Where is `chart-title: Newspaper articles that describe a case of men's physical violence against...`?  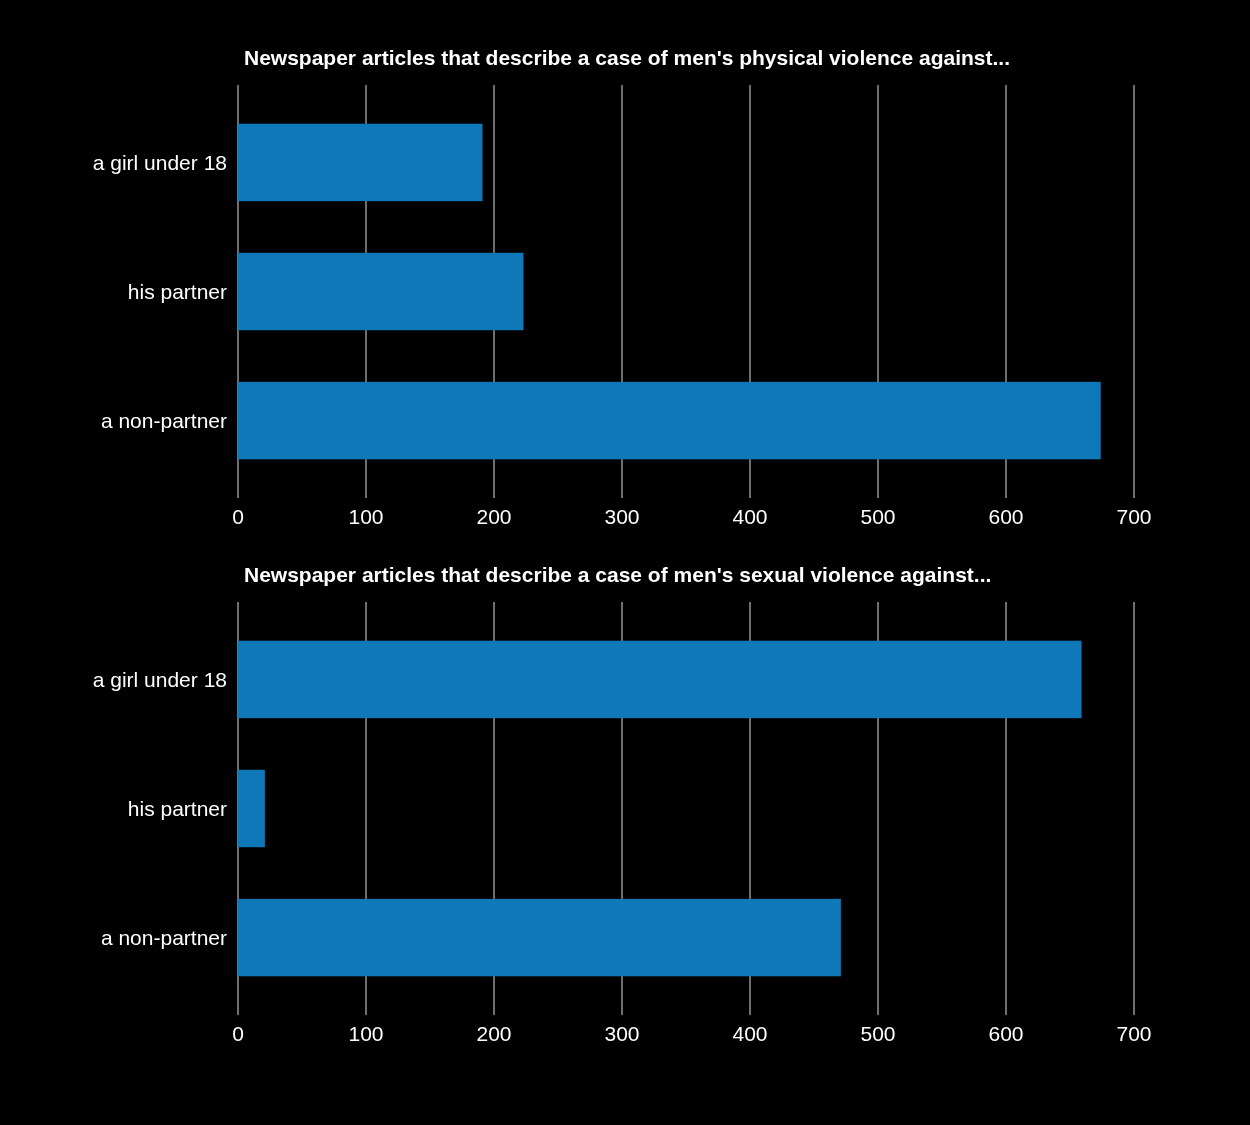
chart-title: Newspaper articles that describe a case of men's physical violence against... is located at coordinates (627, 57).